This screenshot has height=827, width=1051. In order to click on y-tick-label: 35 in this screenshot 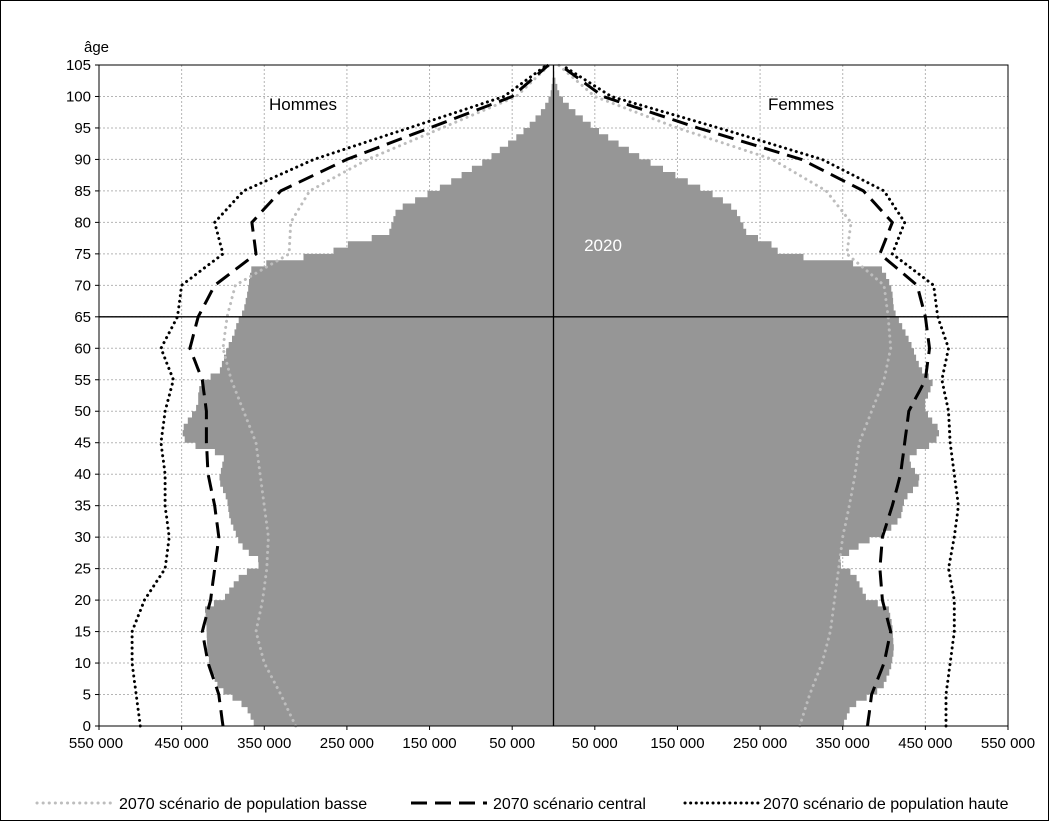, I will do `click(82, 506)`.